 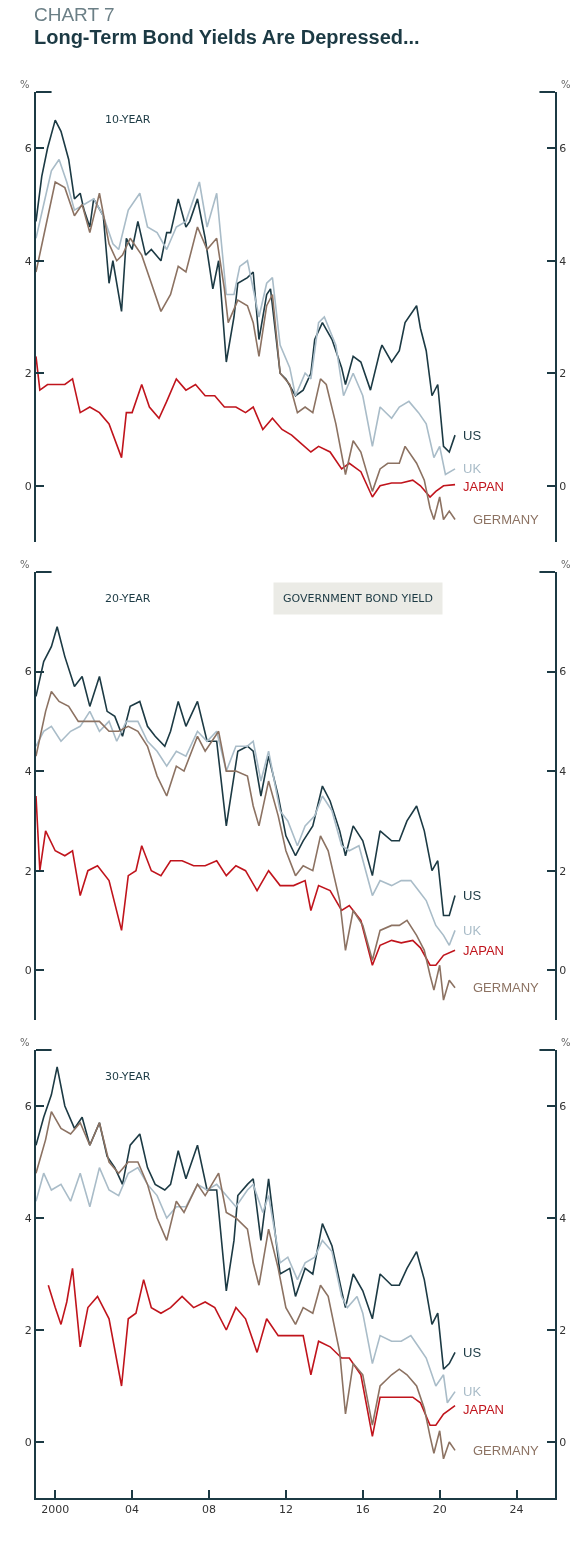 I want to click on annotation: 20-YEAR, so click(x=128, y=598).